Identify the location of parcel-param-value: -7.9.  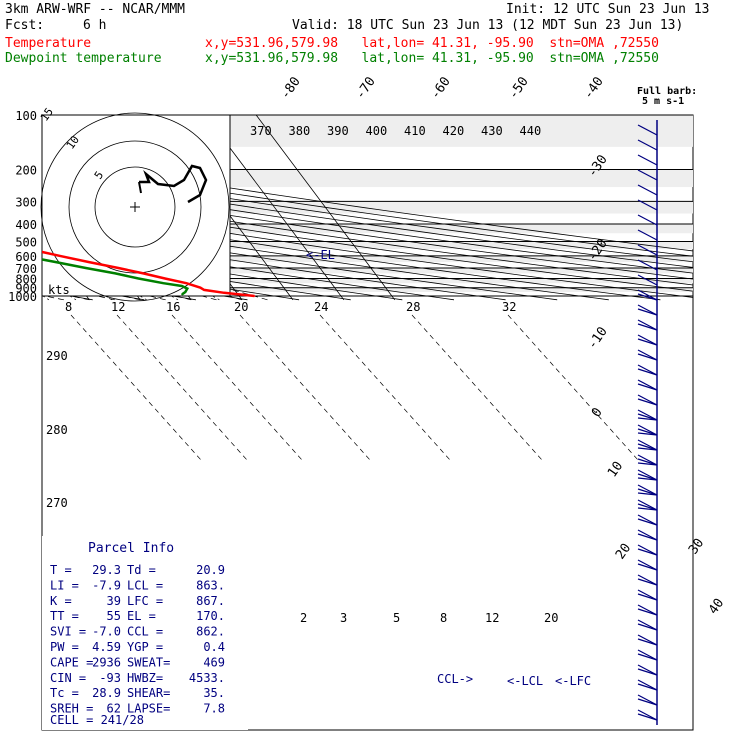
(106, 585).